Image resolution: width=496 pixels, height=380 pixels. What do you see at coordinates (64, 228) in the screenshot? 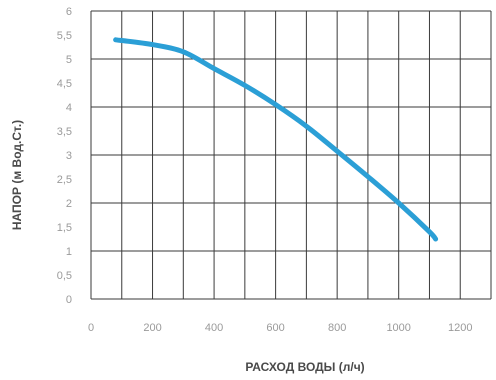
I see `y-tick-label: 1,5` at bounding box center [64, 228].